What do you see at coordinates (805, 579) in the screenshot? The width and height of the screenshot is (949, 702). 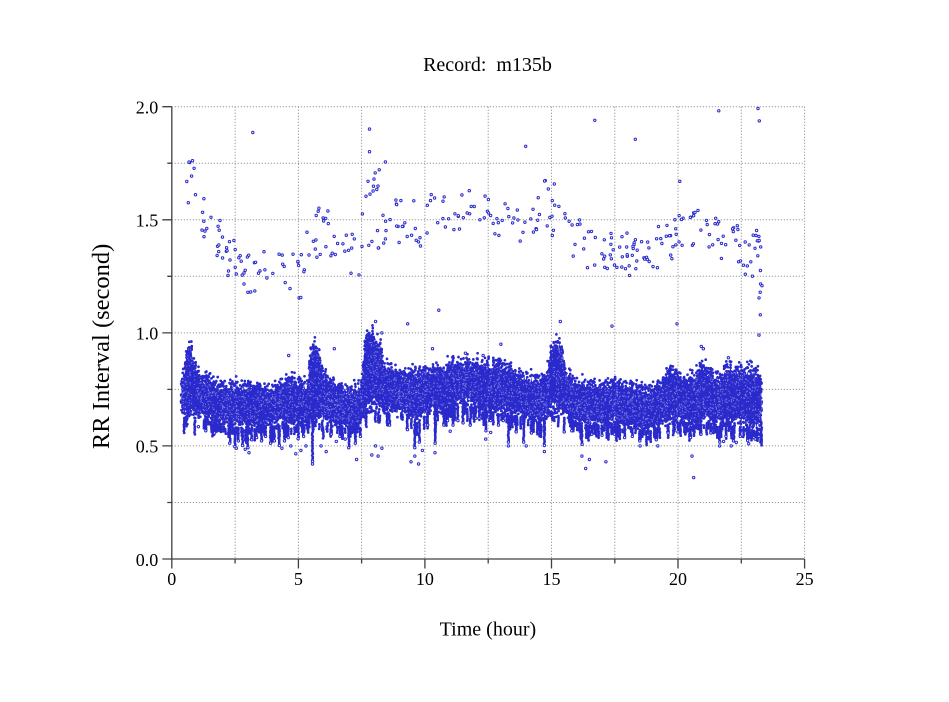 I see `svg-text: 25` at bounding box center [805, 579].